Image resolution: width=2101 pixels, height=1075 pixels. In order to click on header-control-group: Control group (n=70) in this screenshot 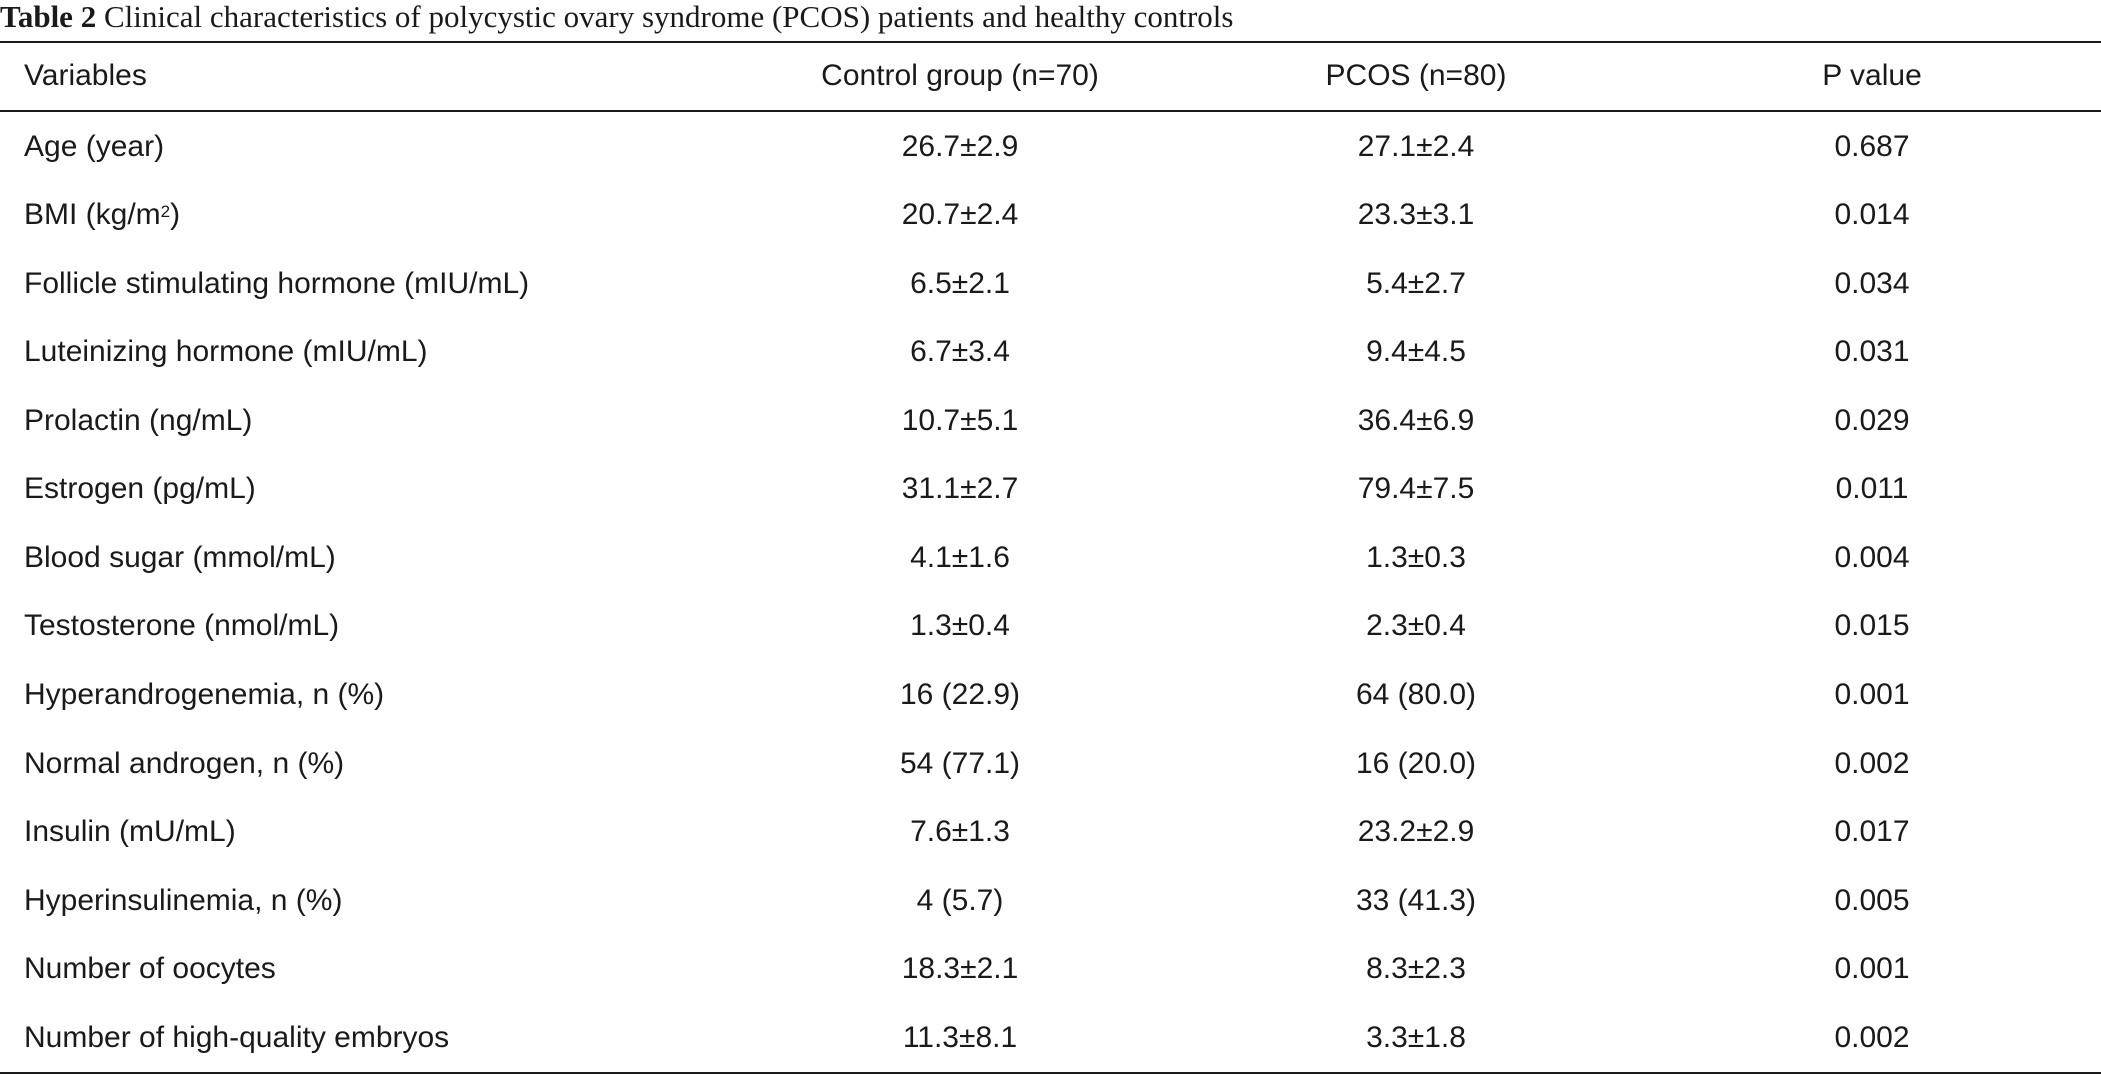, I will do `click(960, 75)`.